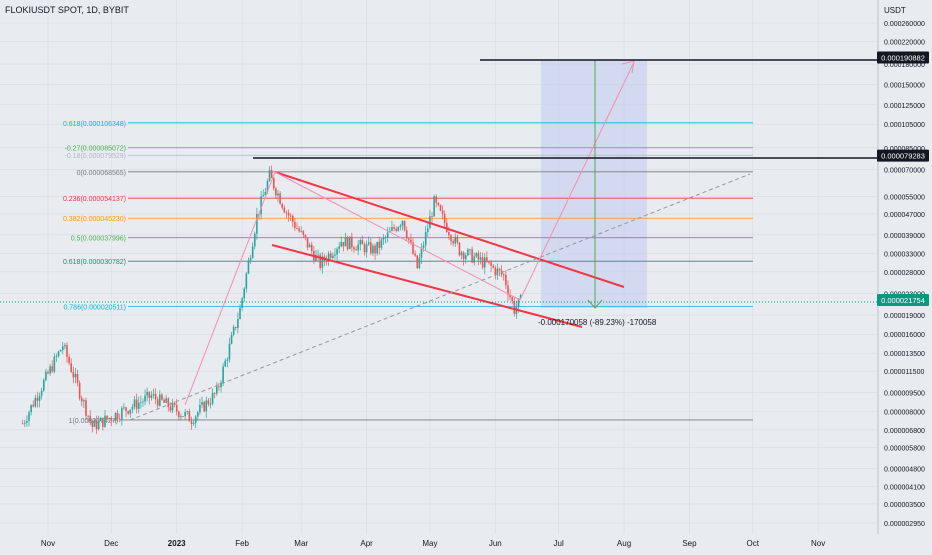  What do you see at coordinates (904, 335) in the screenshot?
I see `y-tick-label: 0.000016000` at bounding box center [904, 335].